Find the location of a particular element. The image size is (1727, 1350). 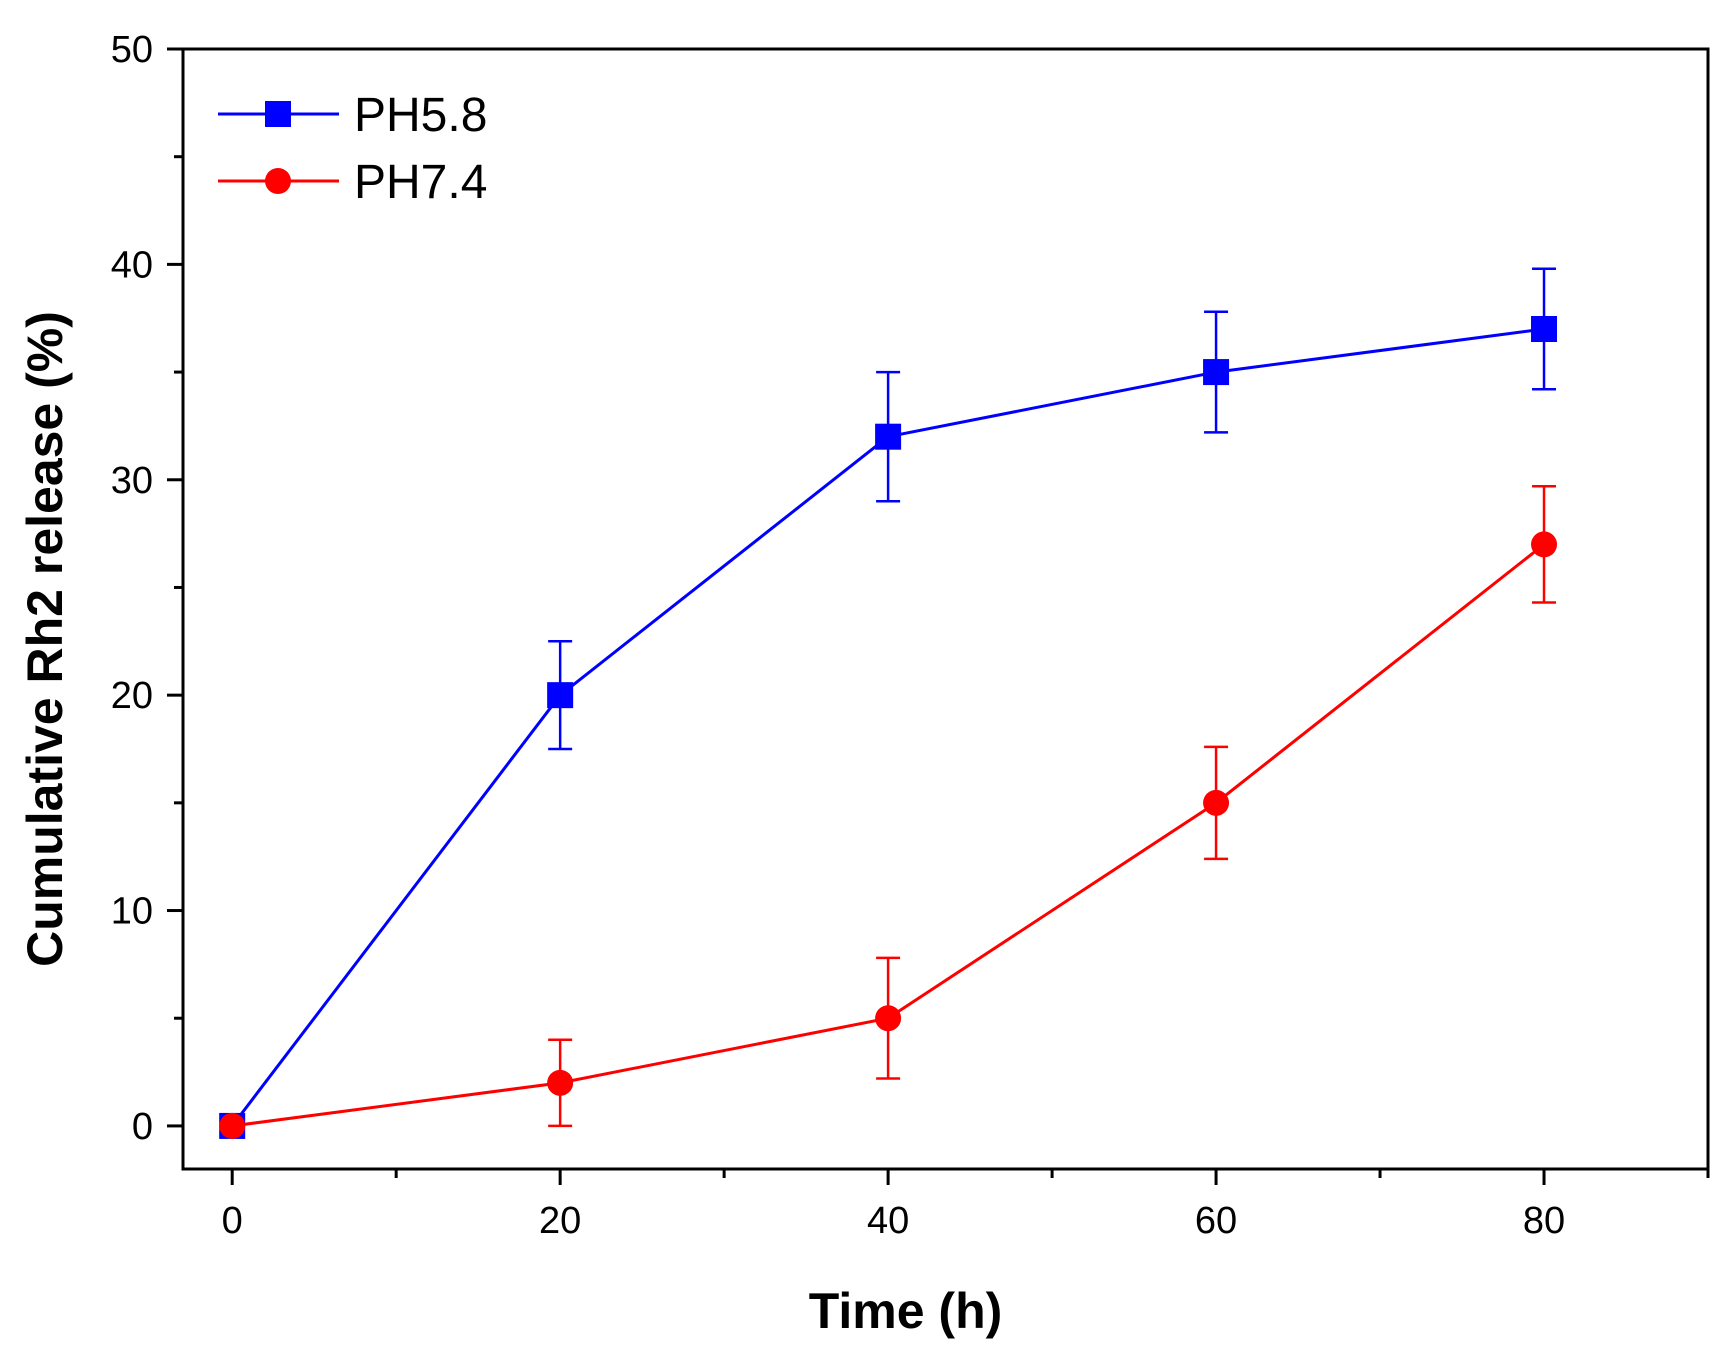

y-tick-label: 20 is located at coordinates (132, 696).